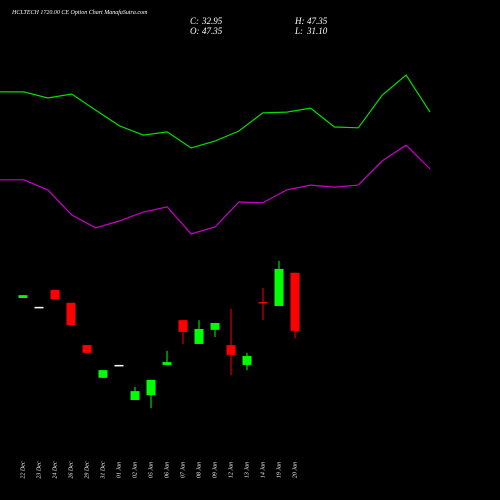 The height and width of the screenshot is (500, 500). I want to click on x-tick-label: 06 Jan, so click(167, 470).